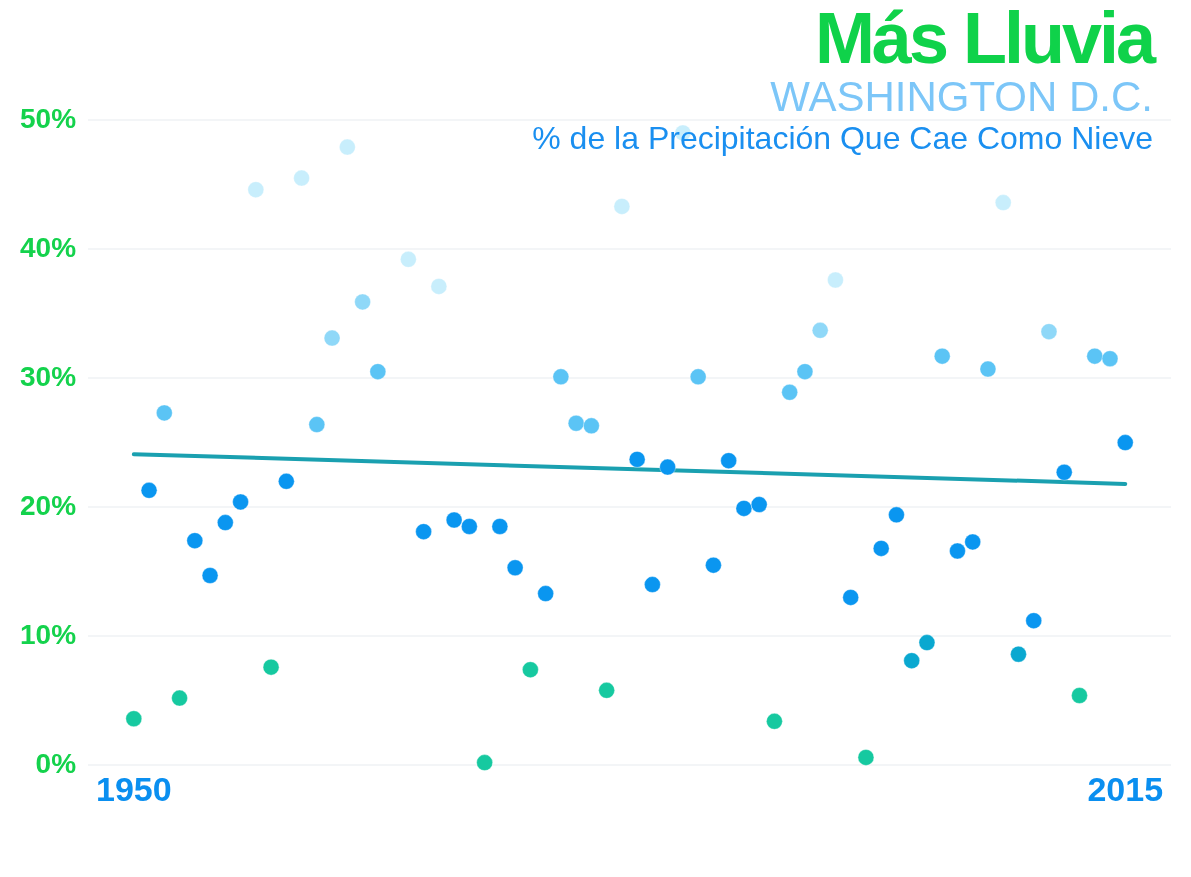 This screenshot has height=877, width=1191. Describe the element at coordinates (56, 763) in the screenshot. I see `y-tick-label: 0%` at that location.